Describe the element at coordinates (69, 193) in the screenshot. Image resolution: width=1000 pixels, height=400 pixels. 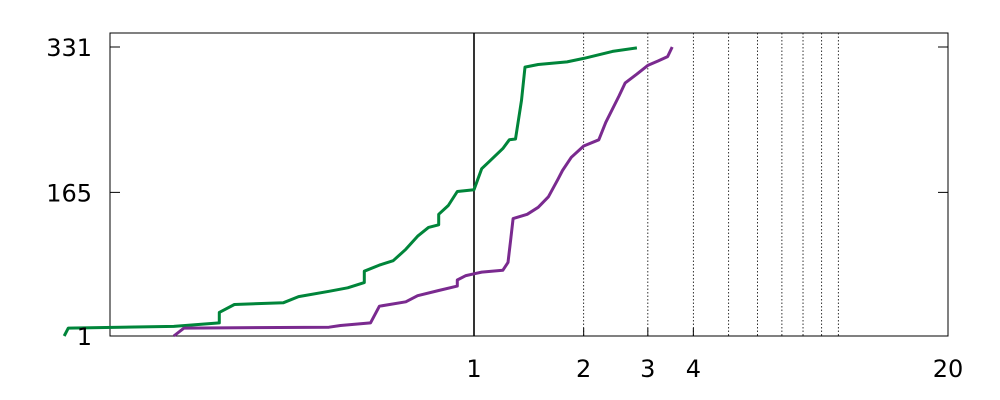
I see `y-tick-label-1: 165` at that location.